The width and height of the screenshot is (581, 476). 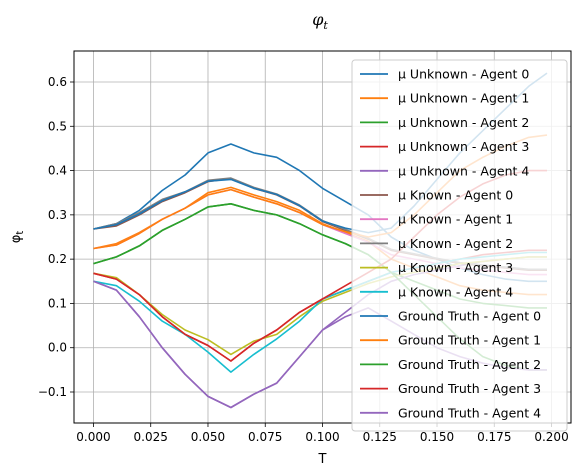 What do you see at coordinates (322, 459) in the screenshot?
I see `x-axis-label: T` at bounding box center [322, 459].